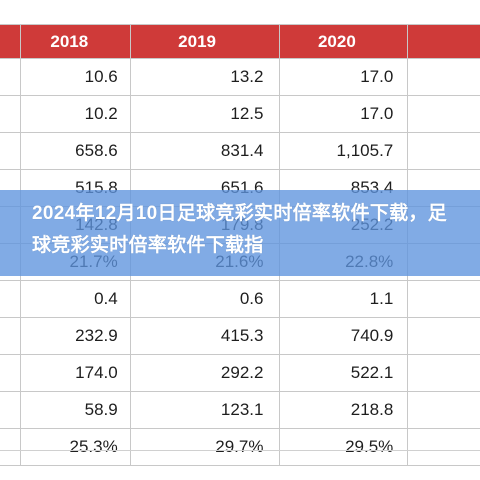 The height and width of the screenshot is (480, 480). What do you see at coordinates (344, 336) in the screenshot?
I see `table-cell: 740.9` at bounding box center [344, 336].